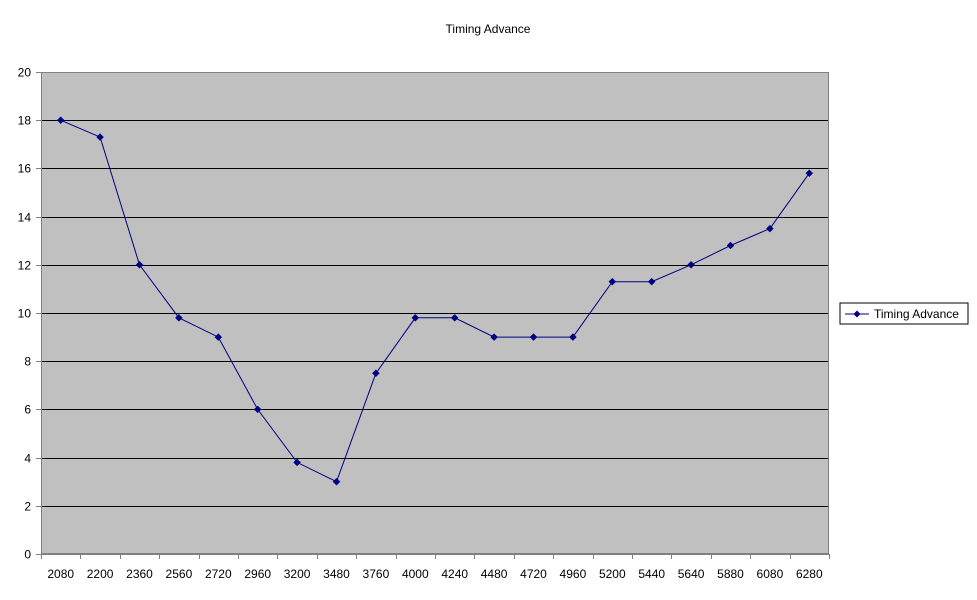  Describe the element at coordinates (809, 574) in the screenshot. I see `x-tick-label: 6280` at that location.